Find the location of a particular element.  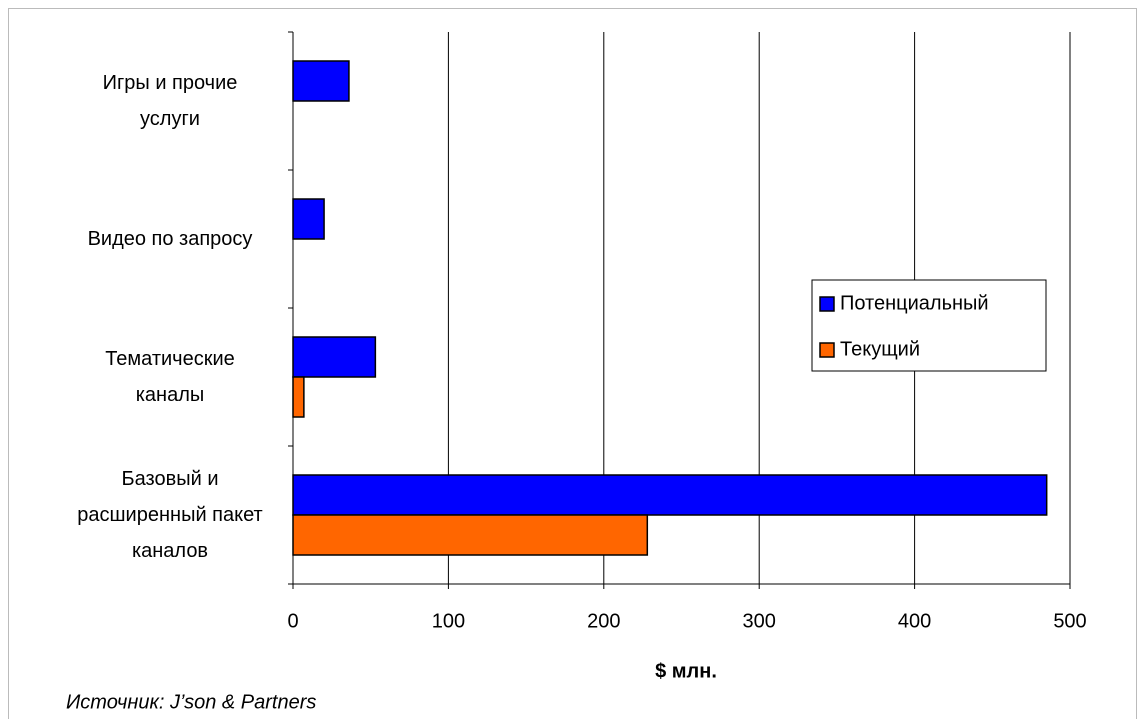

legend-label: Потенциальный is located at coordinates (914, 303).